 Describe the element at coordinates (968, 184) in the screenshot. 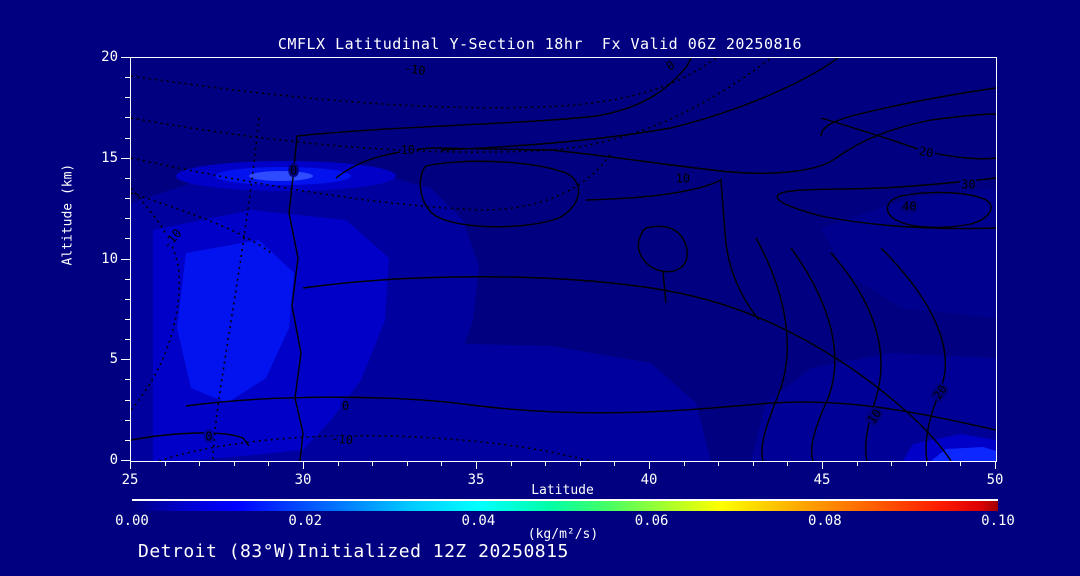

I see `contour-label: 30` at that location.